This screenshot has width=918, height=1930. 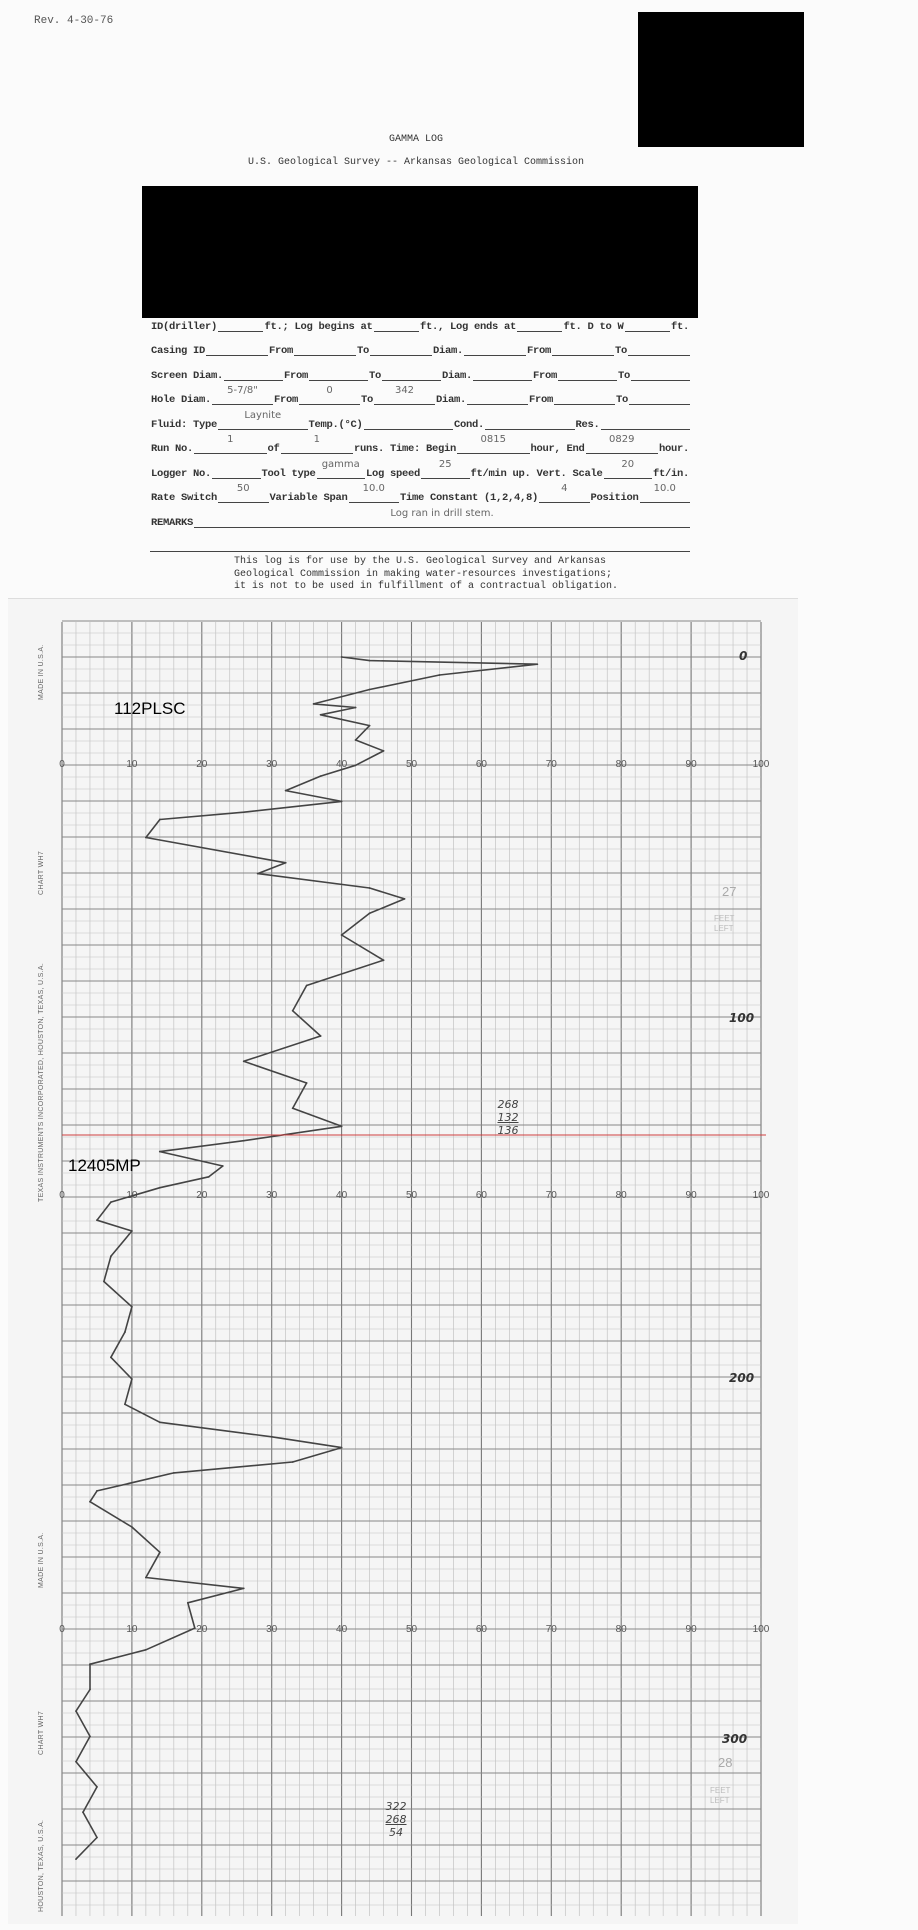 I want to click on field-value-text: 342, so click(x=404, y=390).